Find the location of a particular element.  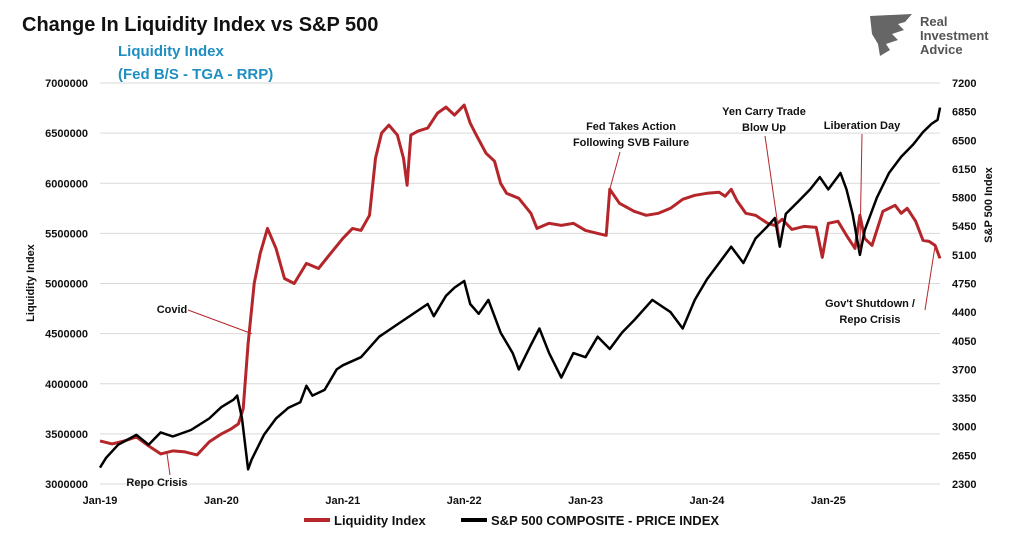

right-tick-label: 3350 is located at coordinates (964, 399).